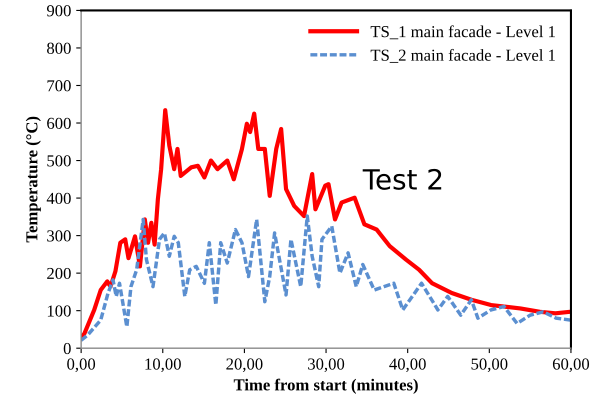  Describe the element at coordinates (462, 55) in the screenshot. I see `legend-label: TS_2 main facade - Level 1` at that location.